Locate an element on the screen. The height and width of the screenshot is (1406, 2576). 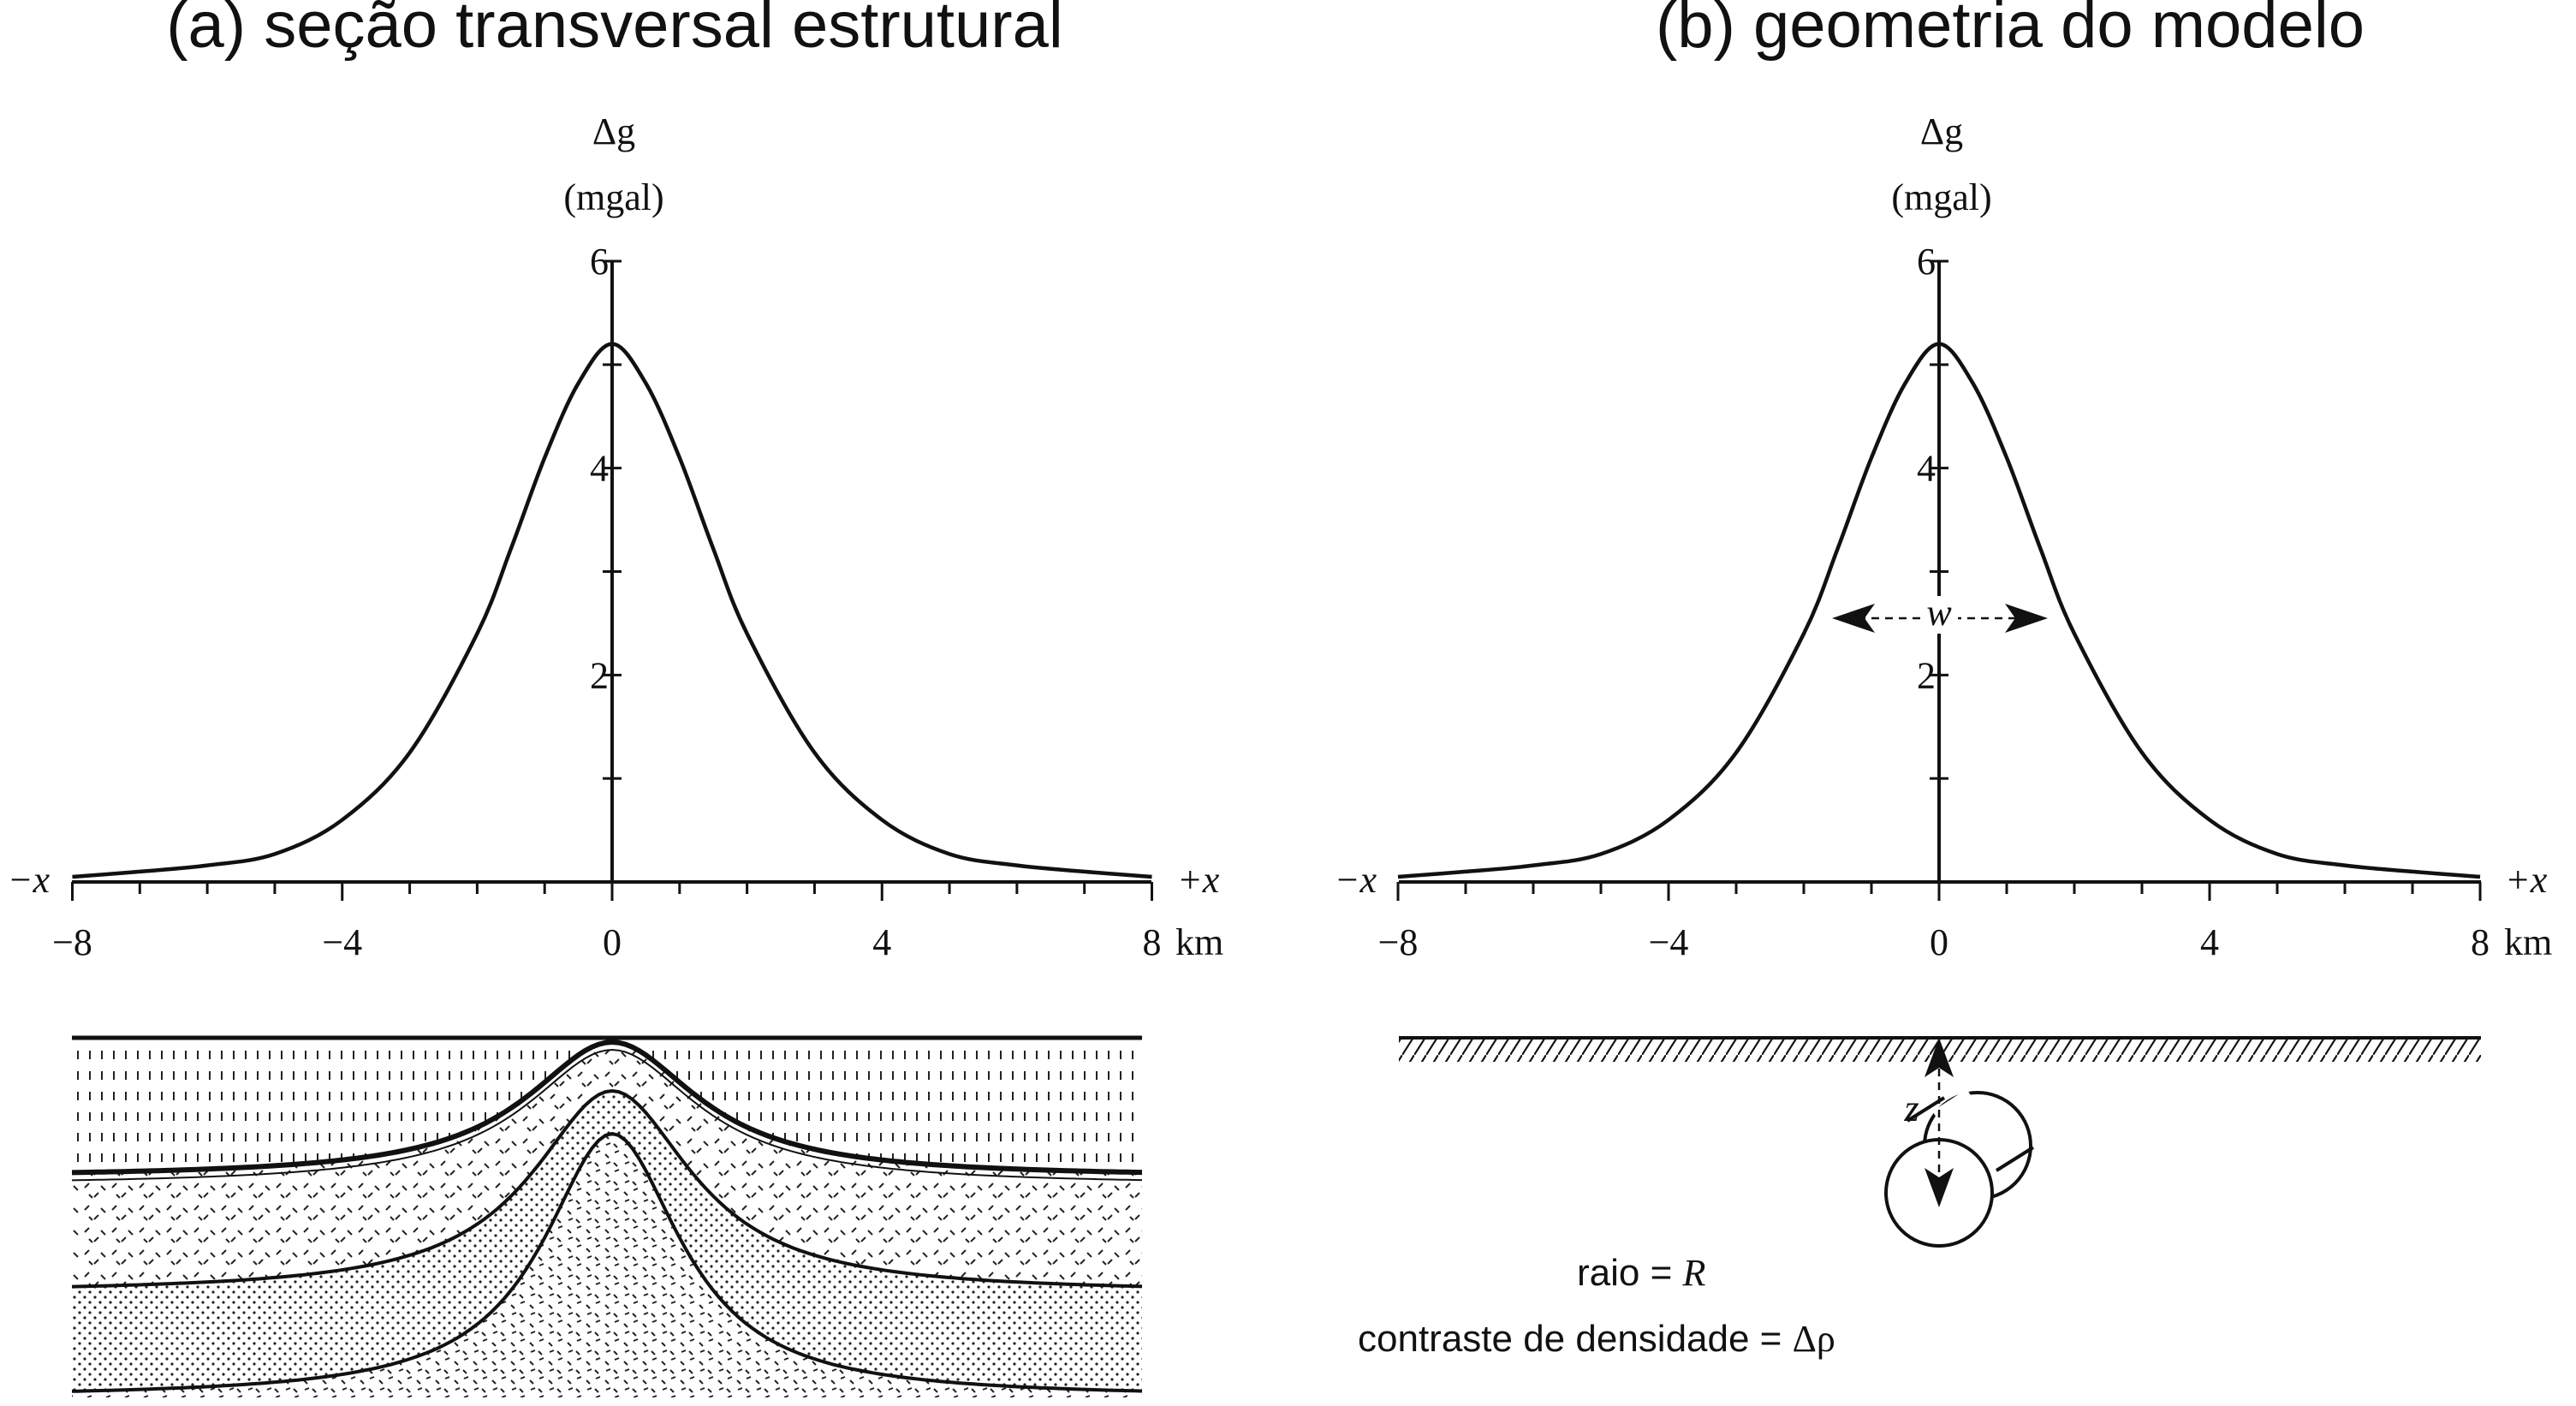
panel-b-x-tick-label: −8 is located at coordinates (1398, 942).